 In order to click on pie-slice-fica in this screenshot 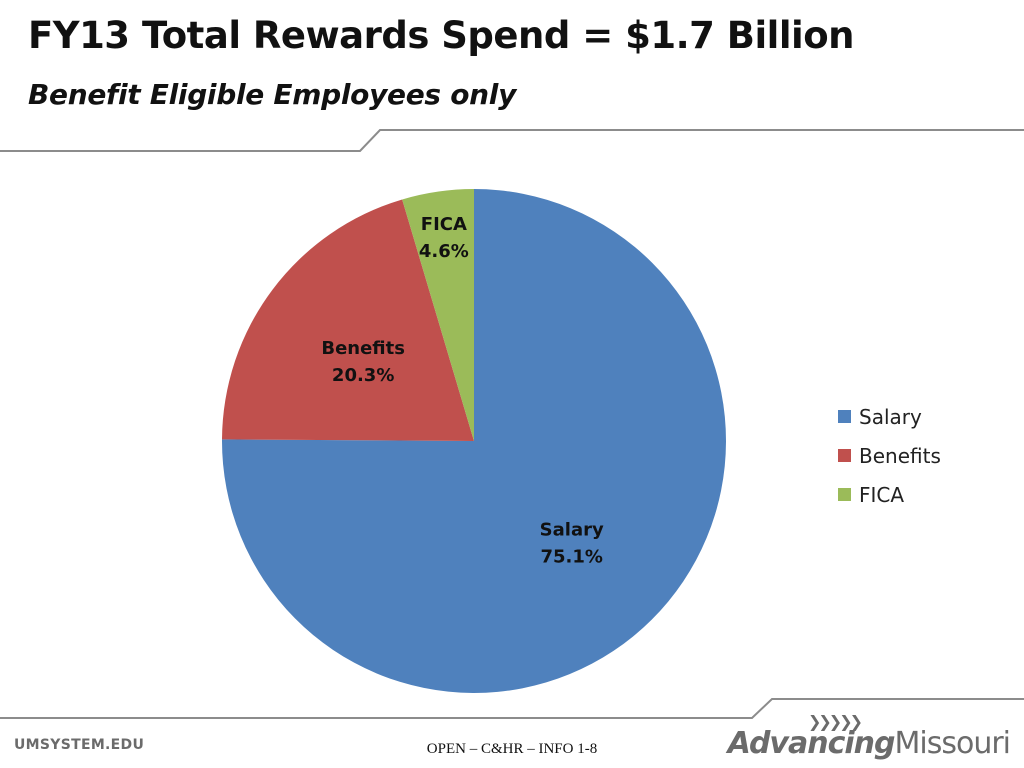, I will do `click(438, 315)`.